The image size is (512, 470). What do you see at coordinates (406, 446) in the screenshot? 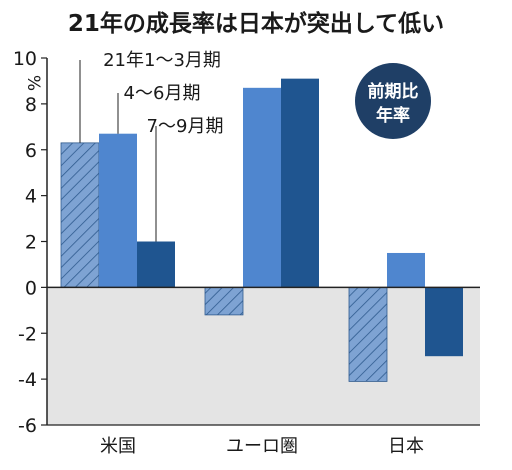
I see `x-category-label: 日本` at bounding box center [406, 446].